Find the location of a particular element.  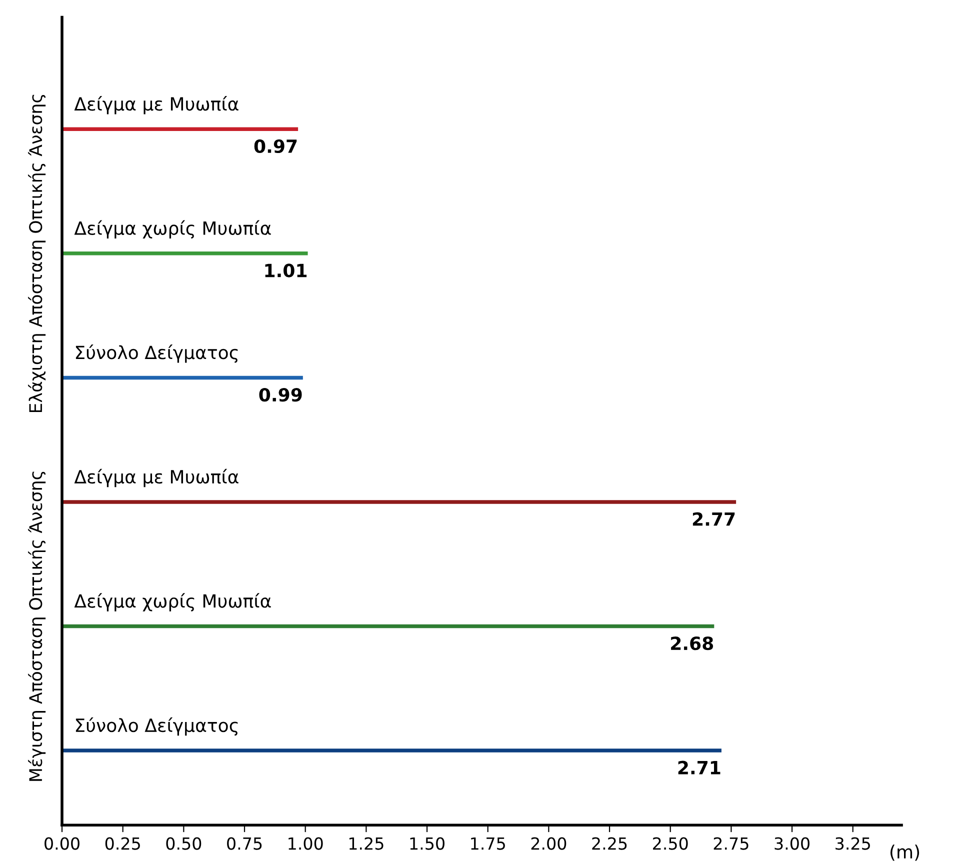

x-tick-label: 3.00 is located at coordinates (792, 843).